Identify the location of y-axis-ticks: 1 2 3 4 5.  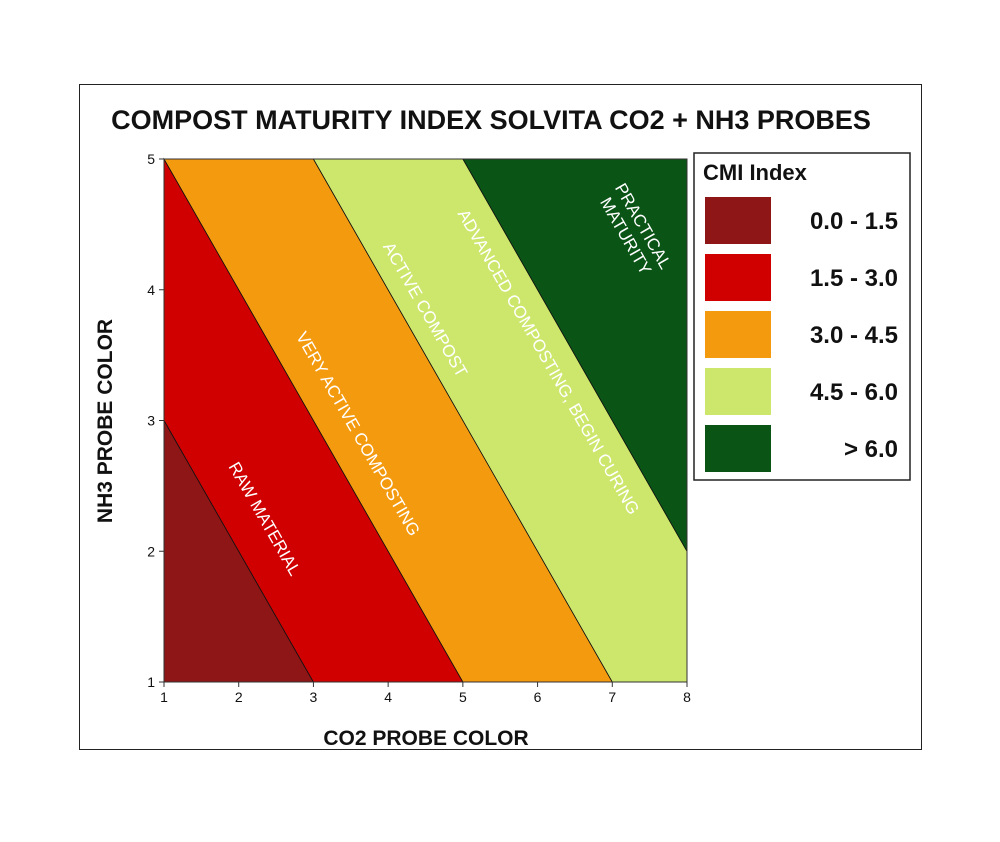
(155, 420).